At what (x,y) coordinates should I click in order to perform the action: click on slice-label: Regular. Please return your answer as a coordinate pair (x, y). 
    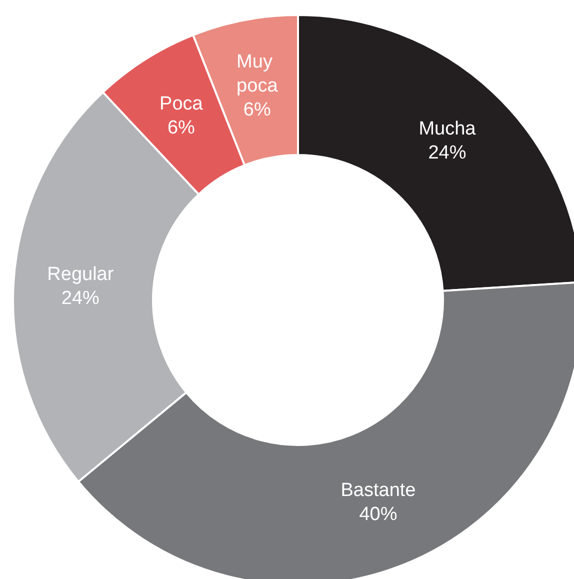
    Looking at the image, I should click on (80, 274).